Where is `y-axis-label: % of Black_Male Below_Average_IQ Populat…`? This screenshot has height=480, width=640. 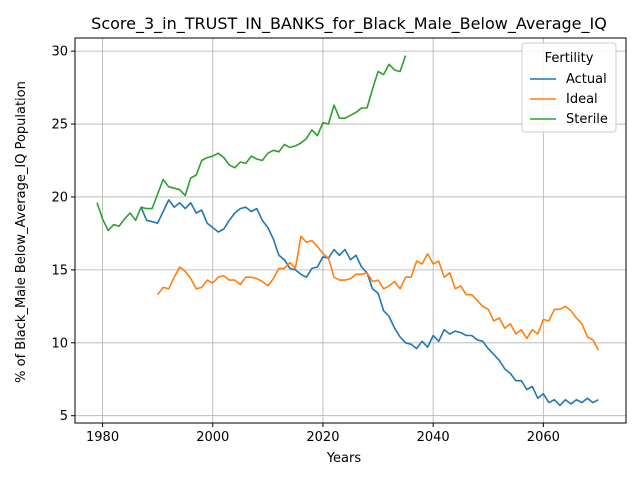 y-axis-label: % of Black_Male Below_Average_IQ Populat… is located at coordinates (21, 232).